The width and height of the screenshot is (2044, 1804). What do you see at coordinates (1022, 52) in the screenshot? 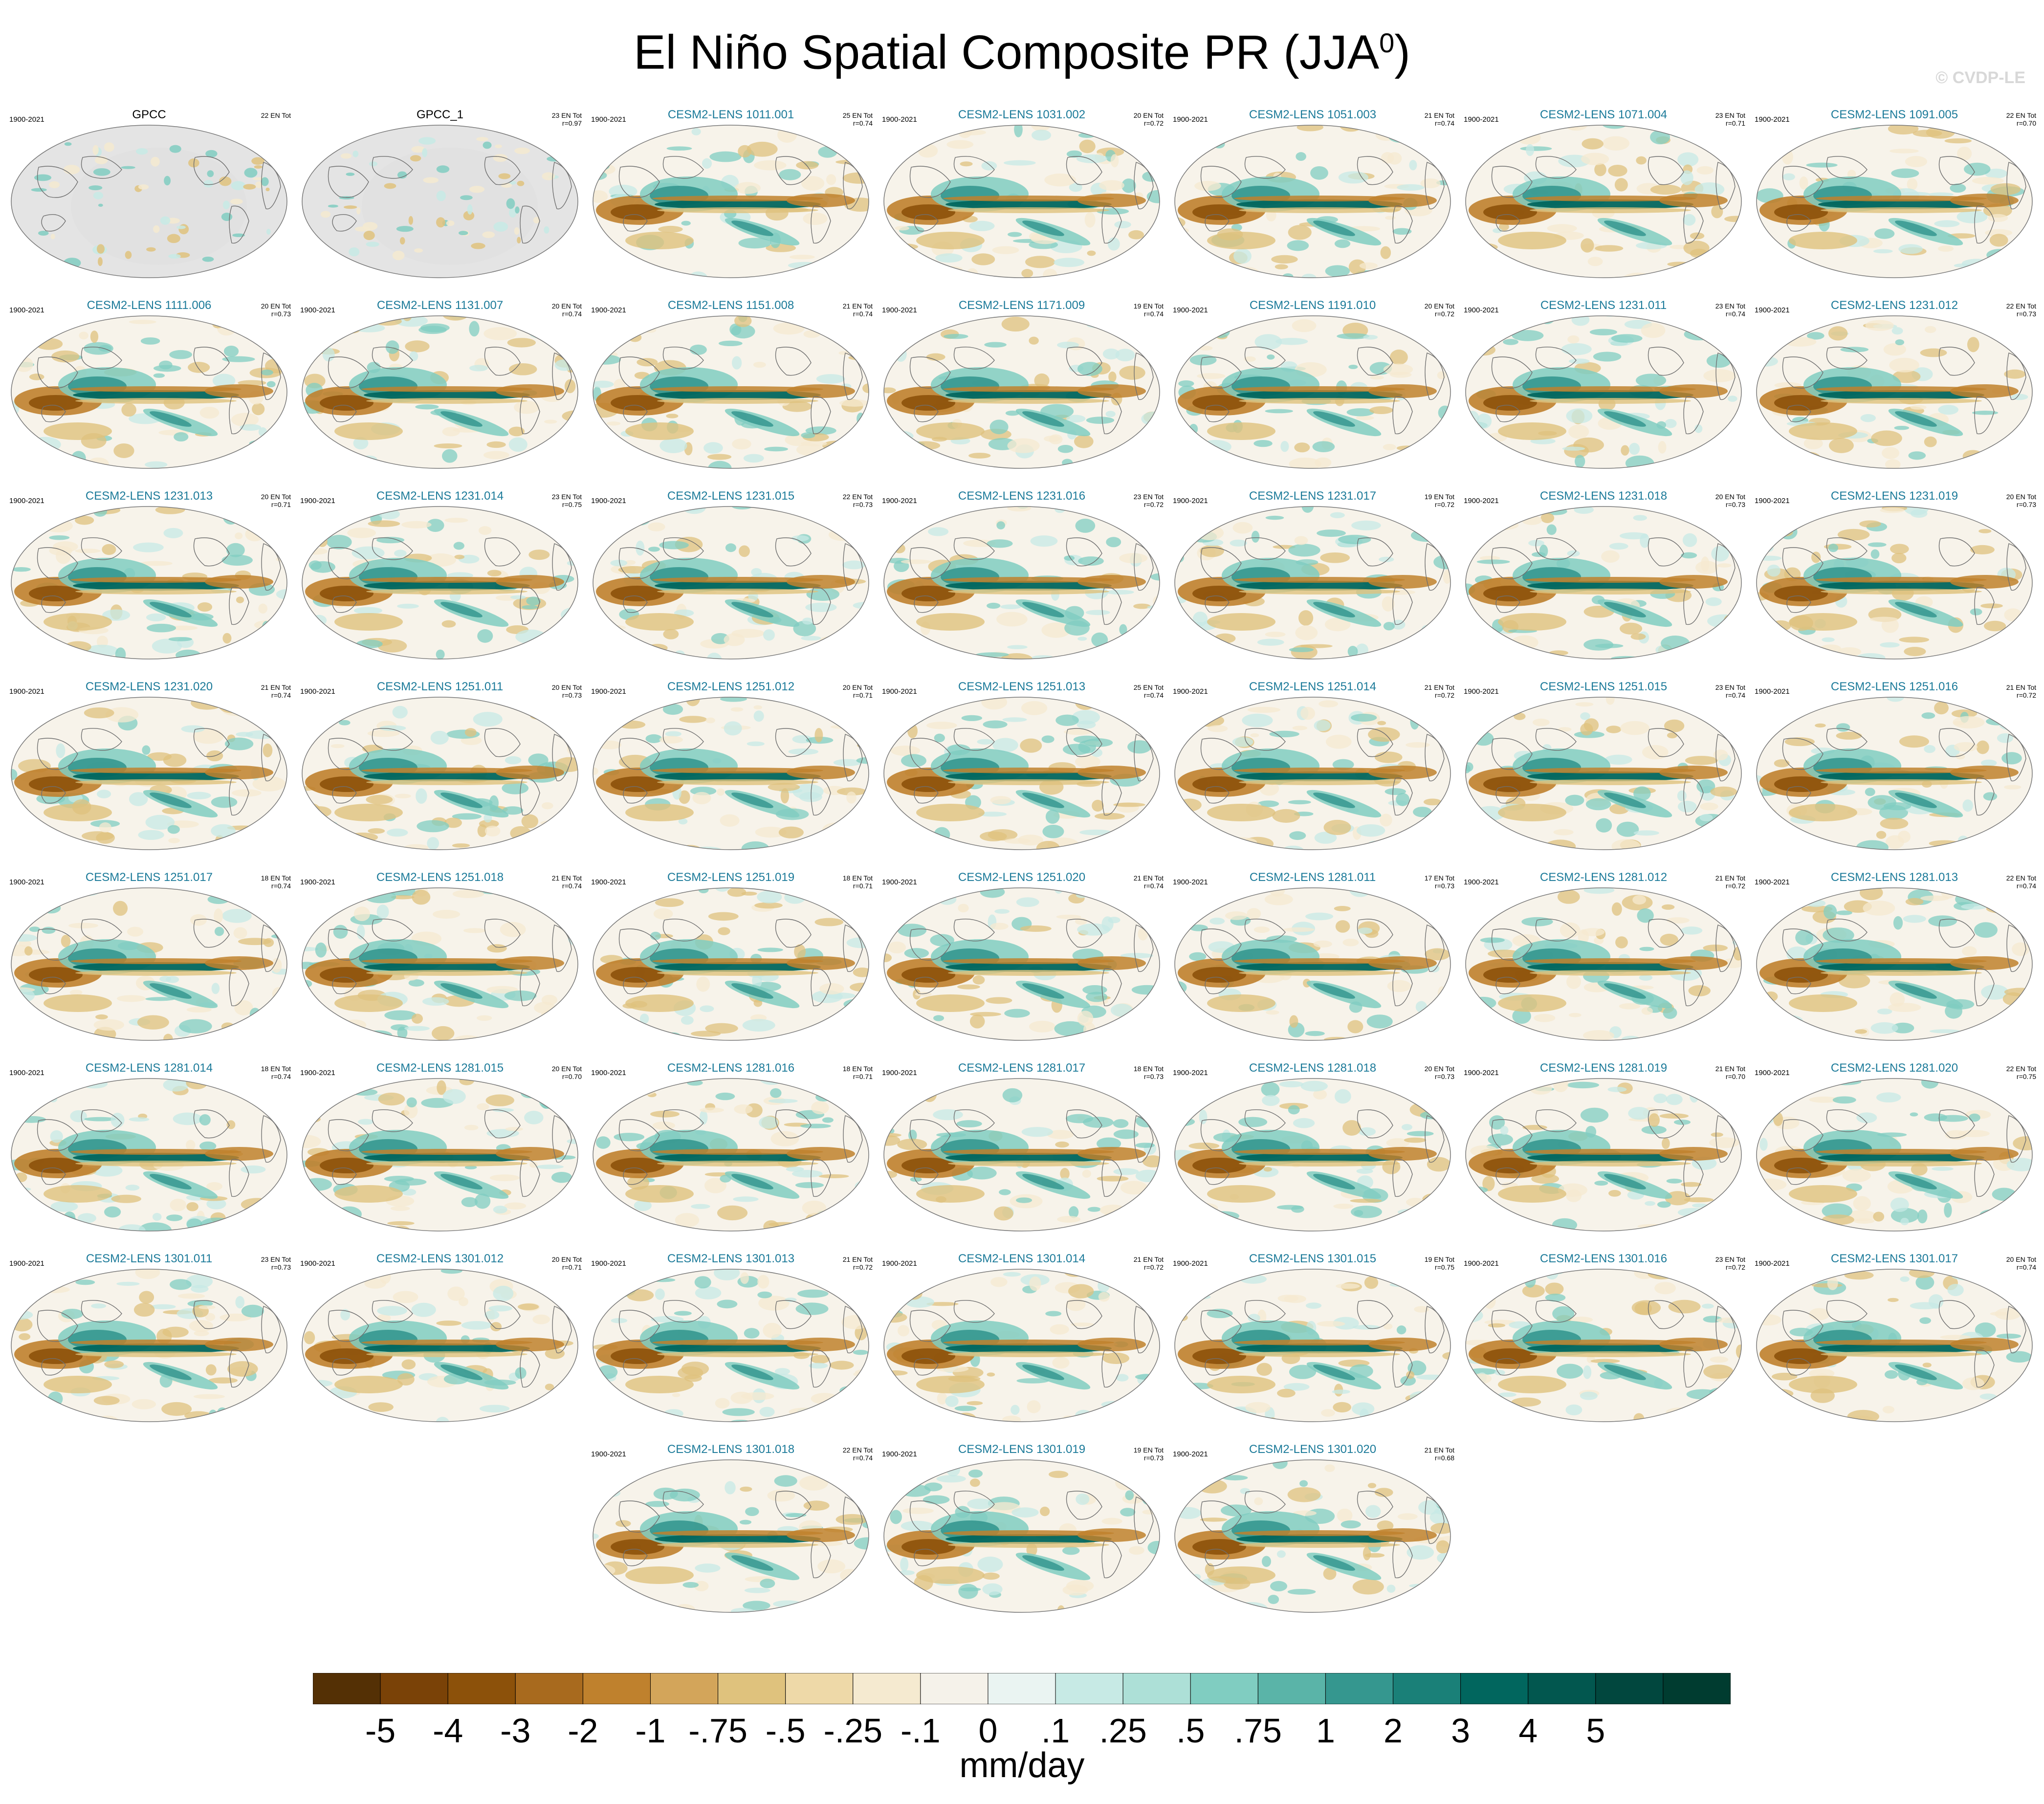
I see `figure-title: El Niño Spatial Composite PR (JJA0)` at bounding box center [1022, 52].